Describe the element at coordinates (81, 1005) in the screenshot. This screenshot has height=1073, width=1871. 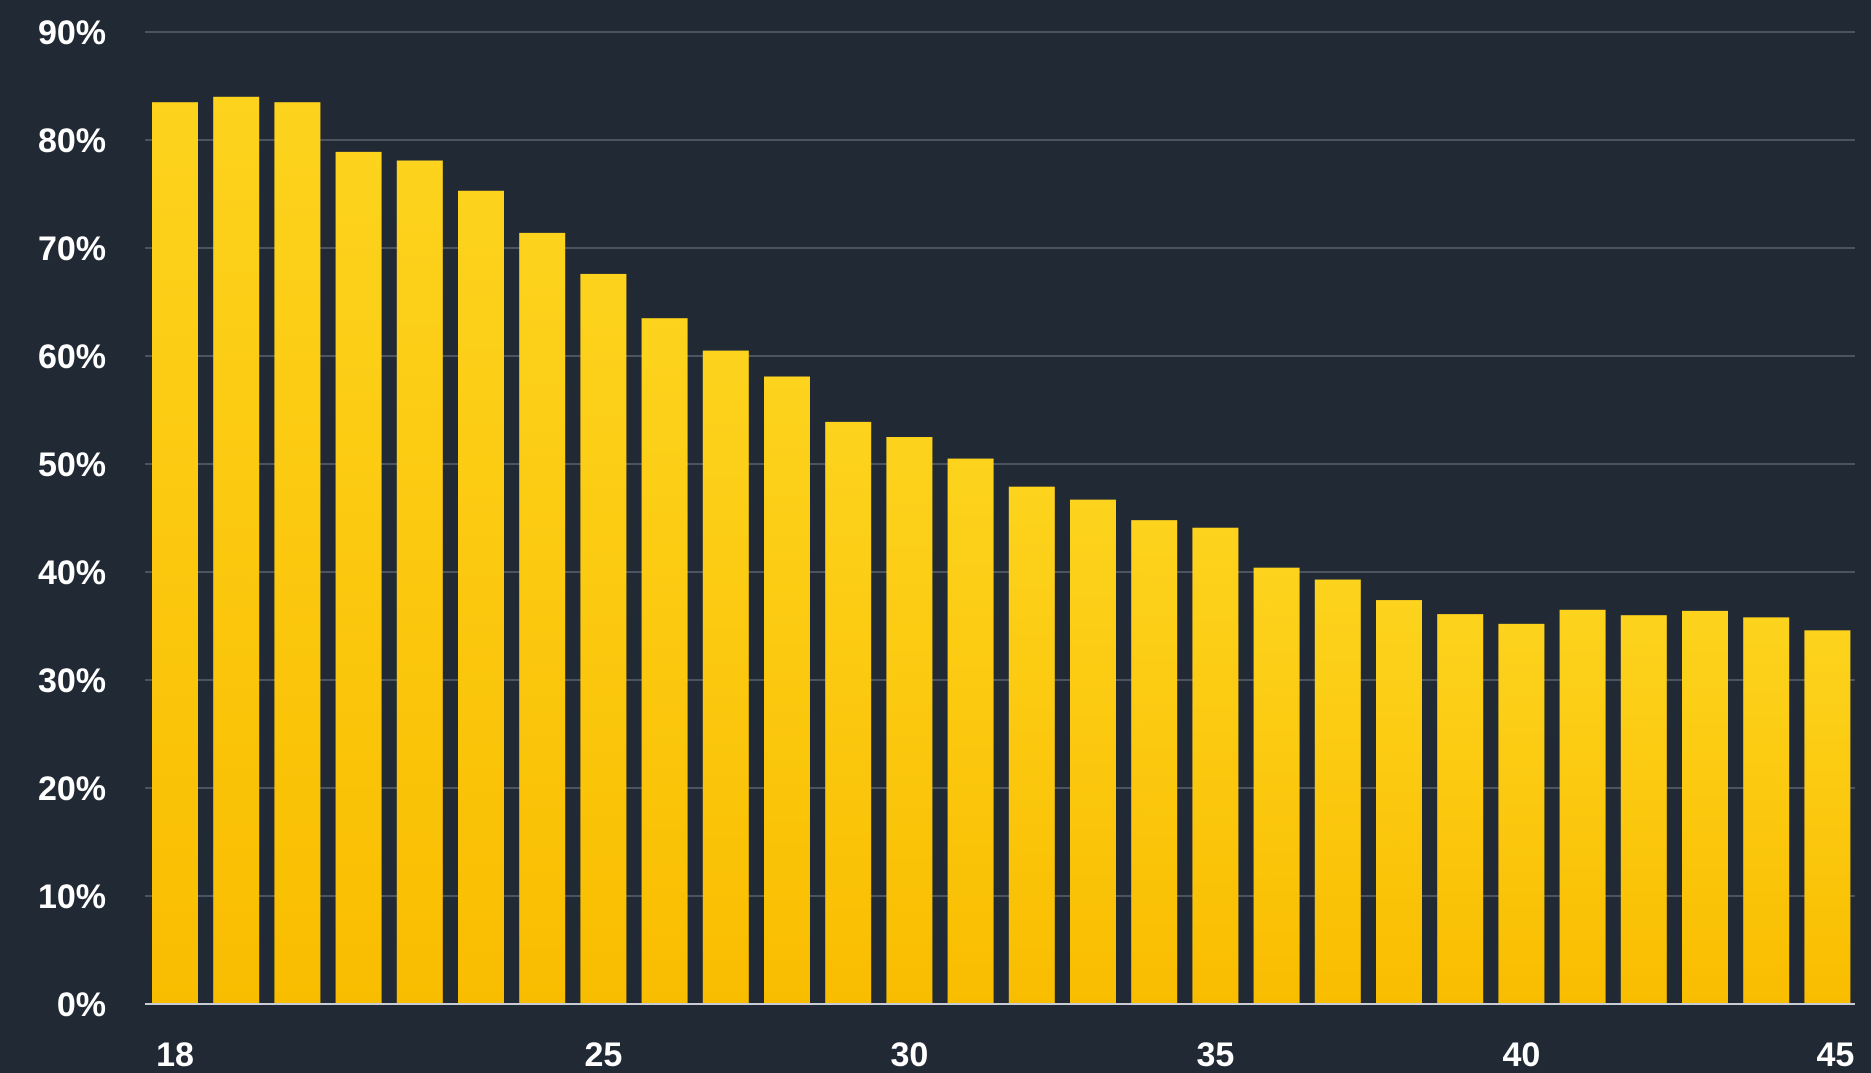
I see `y-tick-label: 0%` at that location.